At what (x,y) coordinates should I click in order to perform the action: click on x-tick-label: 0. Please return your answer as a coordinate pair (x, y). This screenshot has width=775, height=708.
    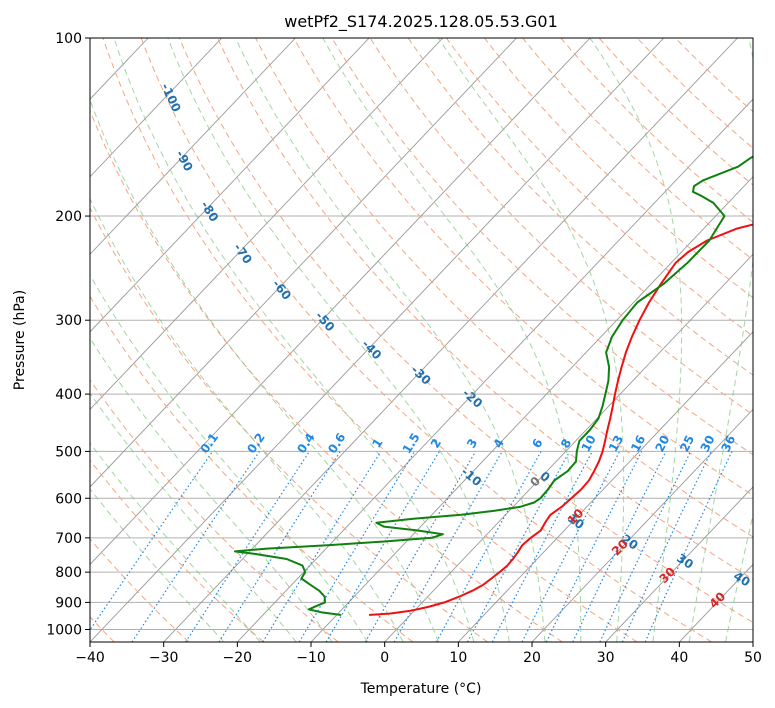
    Looking at the image, I should click on (384, 658).